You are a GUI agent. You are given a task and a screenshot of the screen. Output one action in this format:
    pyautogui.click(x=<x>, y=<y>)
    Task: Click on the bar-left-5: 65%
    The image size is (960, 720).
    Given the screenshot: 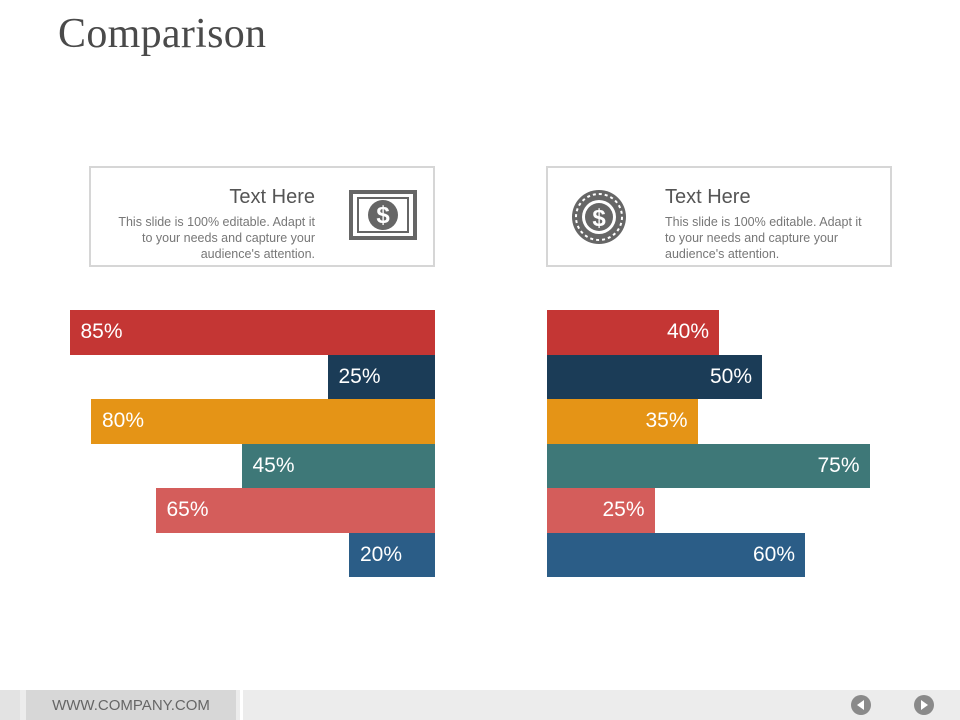 What is the action you would take?
    pyautogui.click(x=295, y=510)
    